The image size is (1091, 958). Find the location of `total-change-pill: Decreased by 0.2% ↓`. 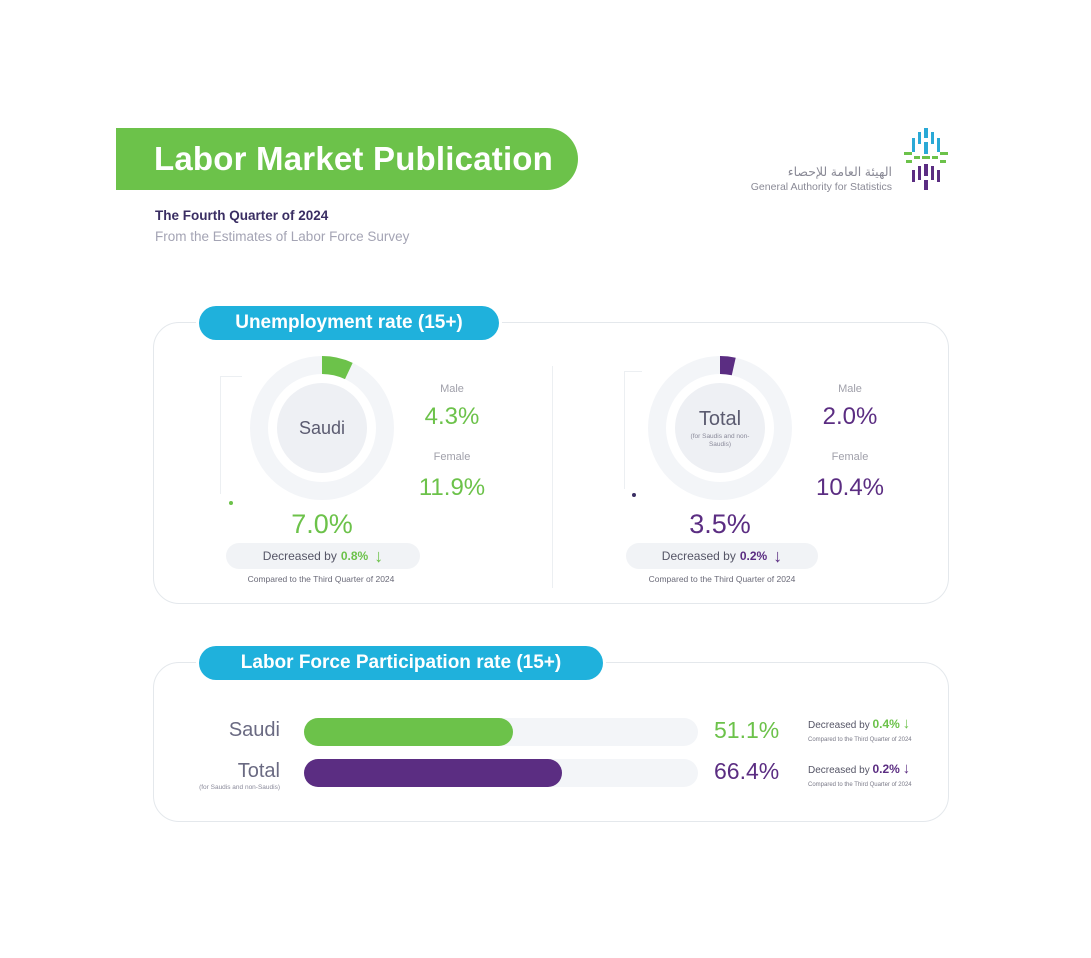

total-change-pill: Decreased by 0.2% ↓ is located at coordinates (722, 556).